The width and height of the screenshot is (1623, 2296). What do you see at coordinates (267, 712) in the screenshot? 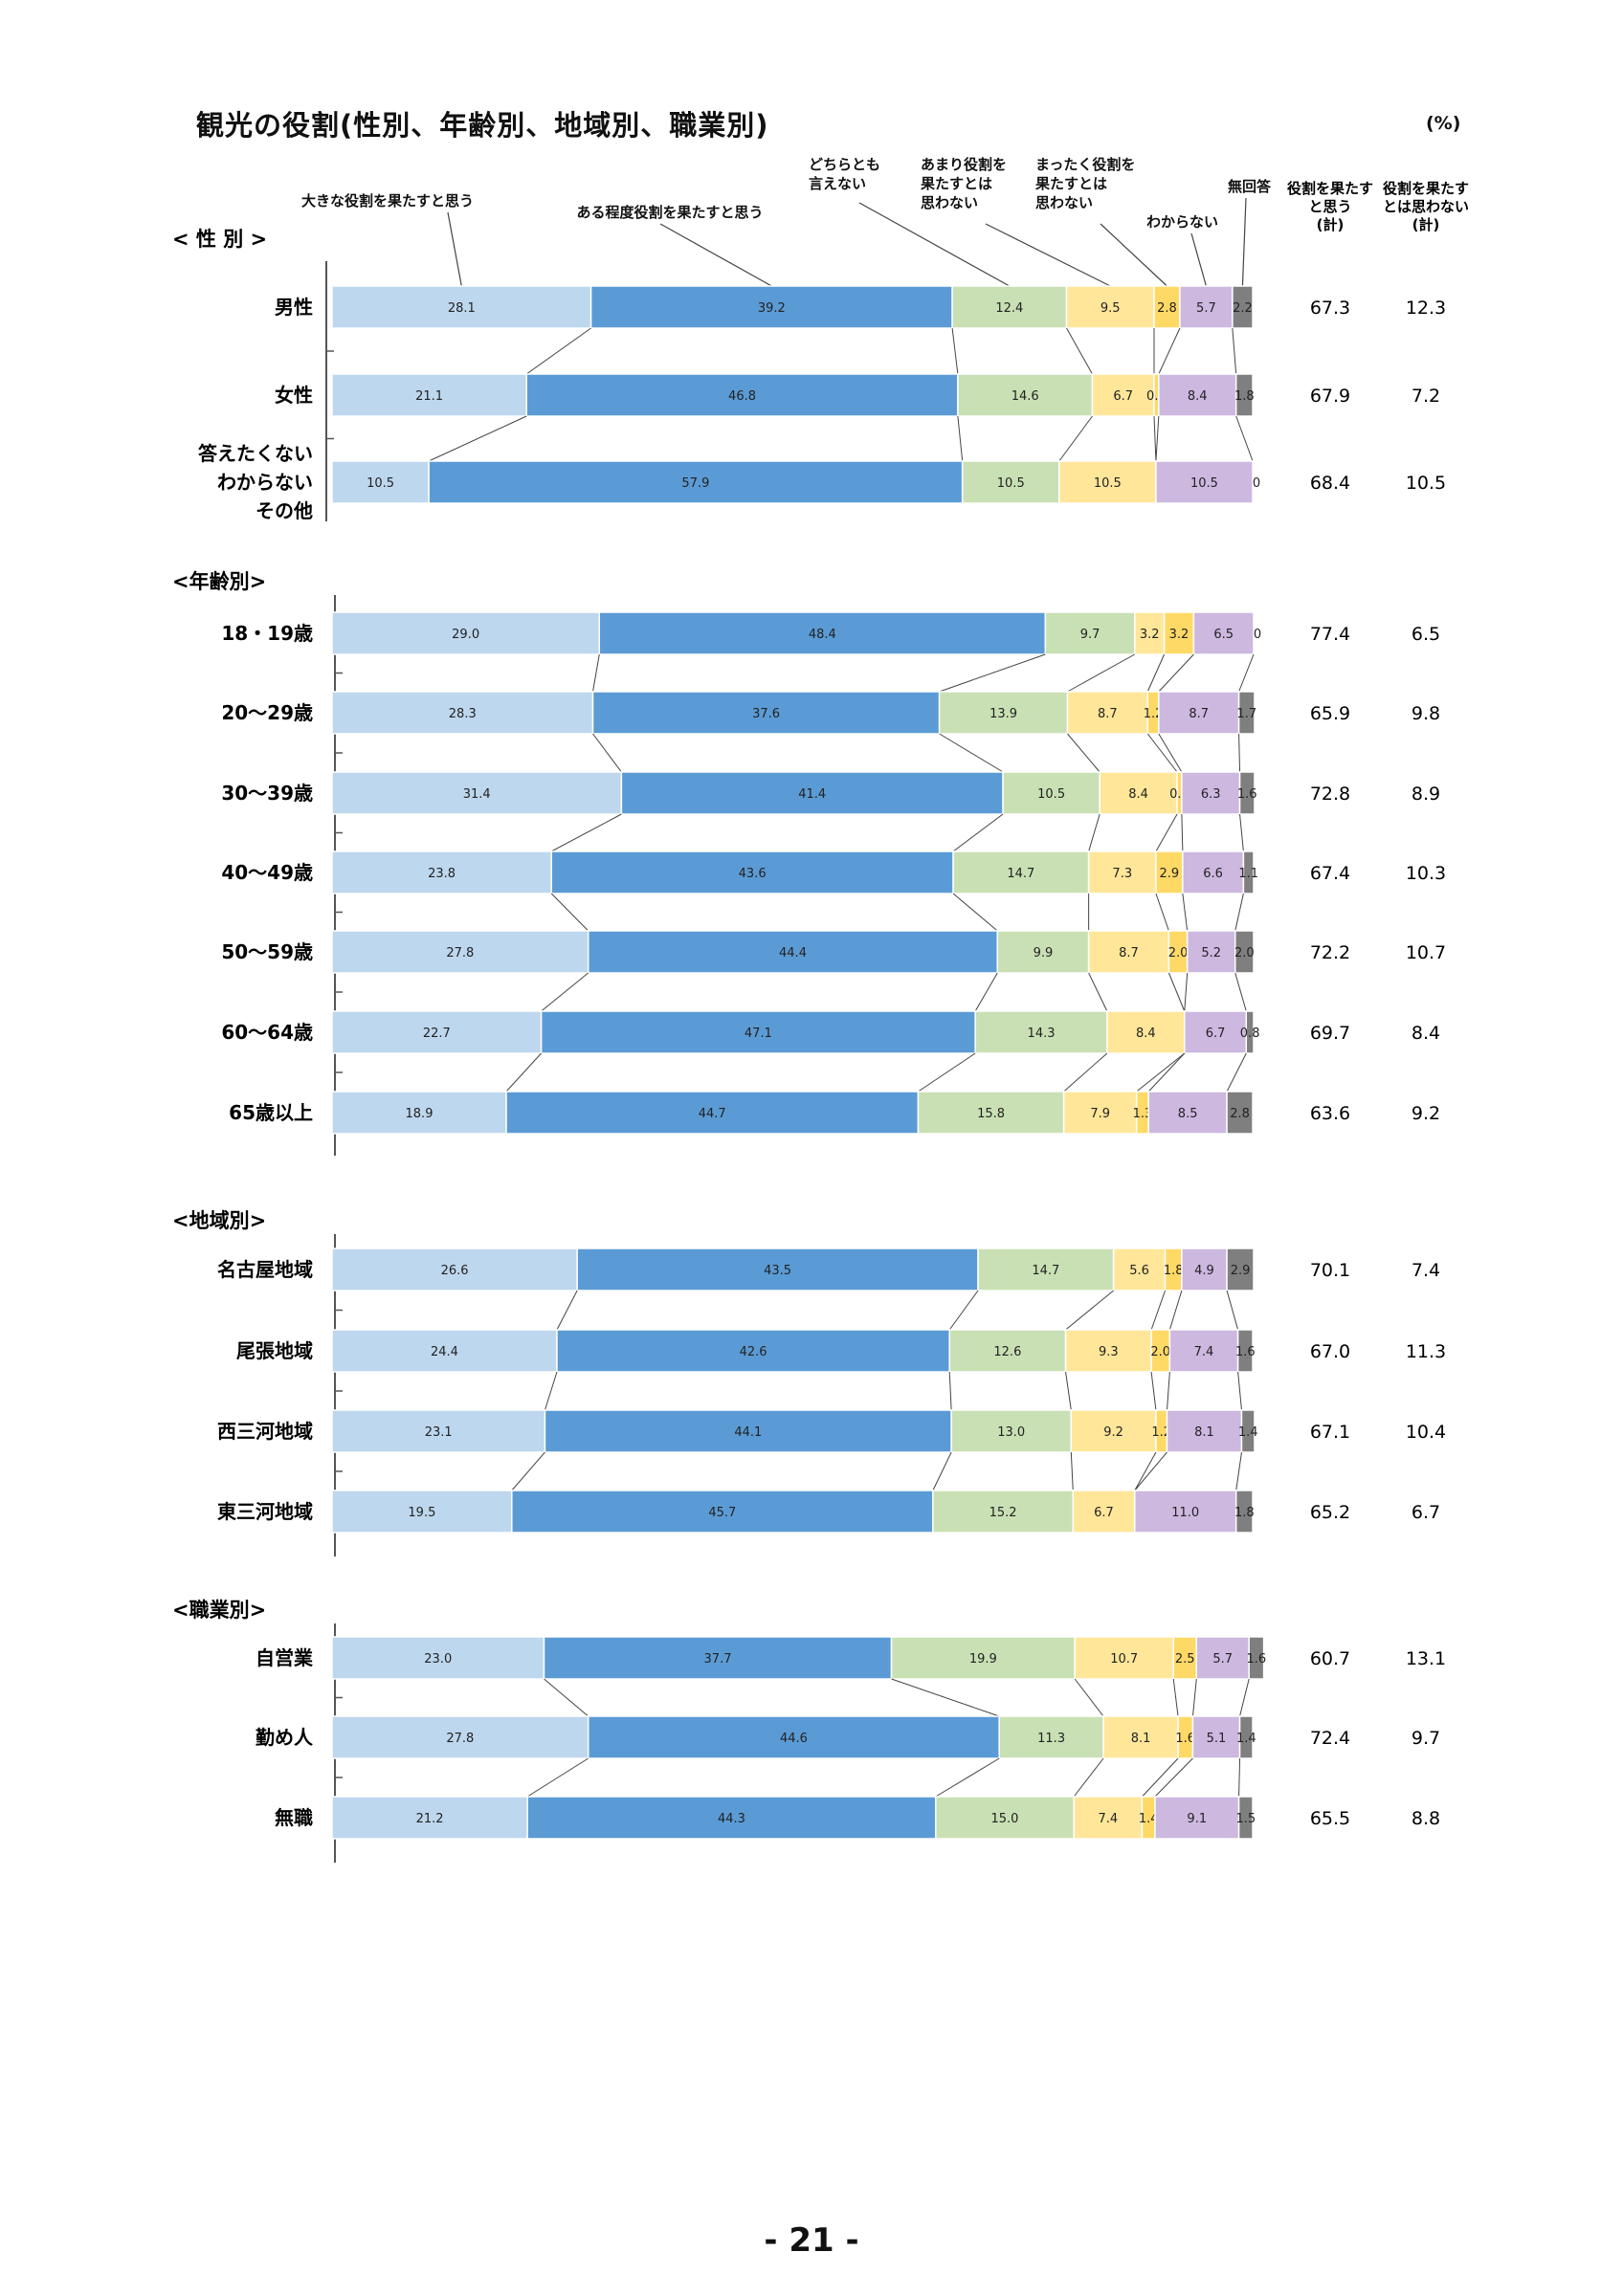
I see `category-label: 20～29歳` at bounding box center [267, 712].